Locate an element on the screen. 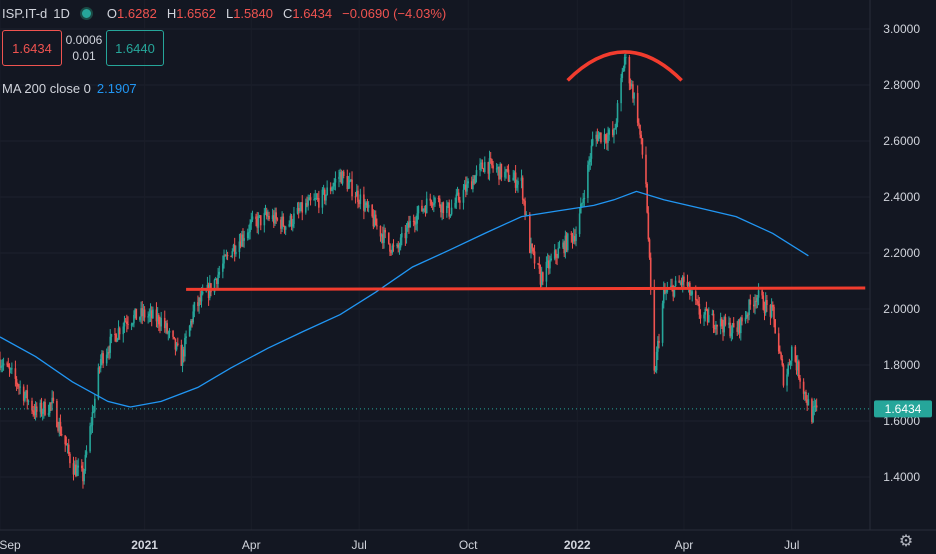 The width and height of the screenshot is (936, 554). symbol-name: ISP.IT-d is located at coordinates (25, 13).